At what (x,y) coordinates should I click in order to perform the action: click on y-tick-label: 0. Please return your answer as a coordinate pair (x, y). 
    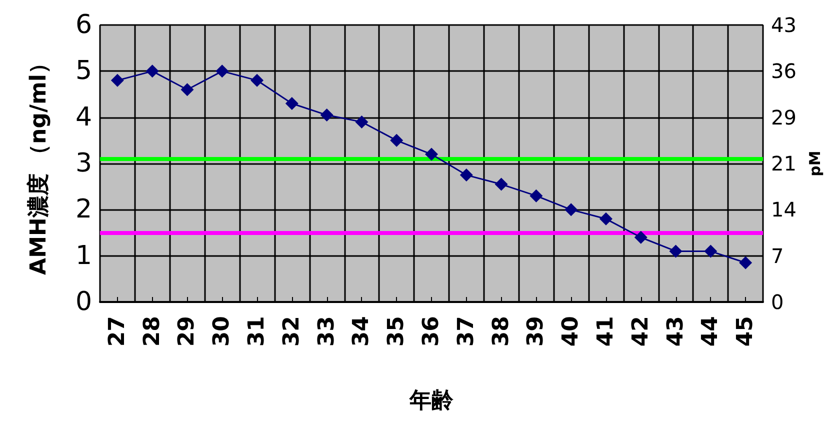
    Looking at the image, I should click on (83, 302).